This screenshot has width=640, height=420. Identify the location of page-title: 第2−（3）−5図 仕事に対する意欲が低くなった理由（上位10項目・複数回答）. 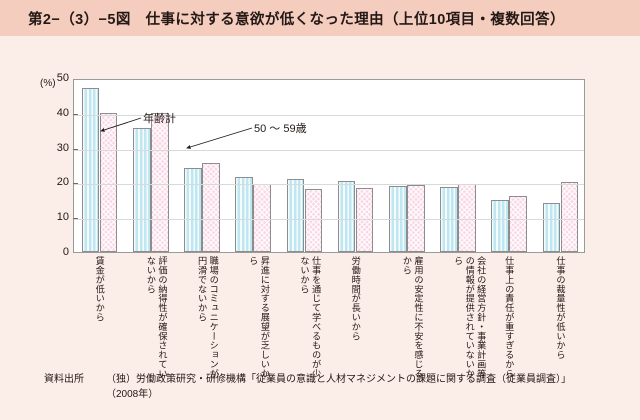
(296, 19).